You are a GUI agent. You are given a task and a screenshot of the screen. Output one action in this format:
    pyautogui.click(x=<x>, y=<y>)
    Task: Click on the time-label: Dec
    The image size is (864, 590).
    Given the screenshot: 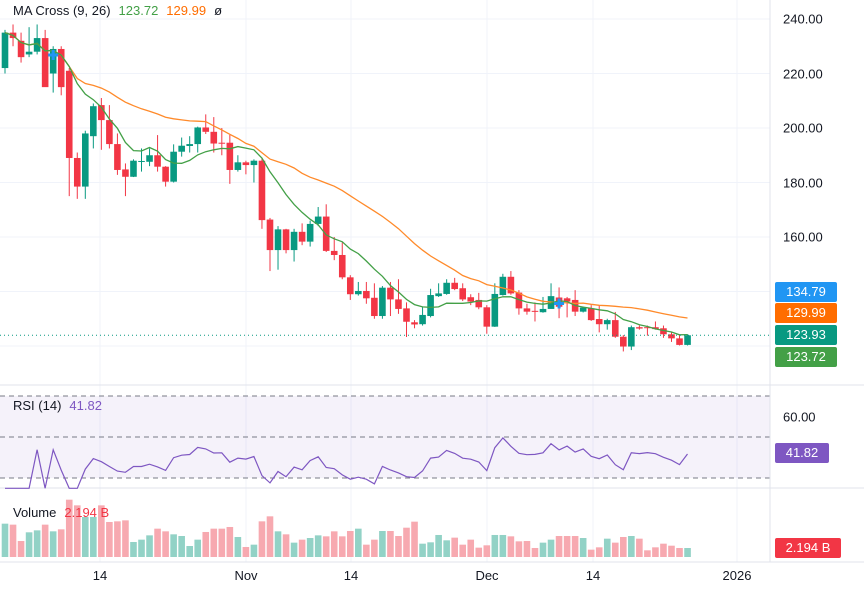 What is the action you would take?
    pyautogui.click(x=487, y=575)
    